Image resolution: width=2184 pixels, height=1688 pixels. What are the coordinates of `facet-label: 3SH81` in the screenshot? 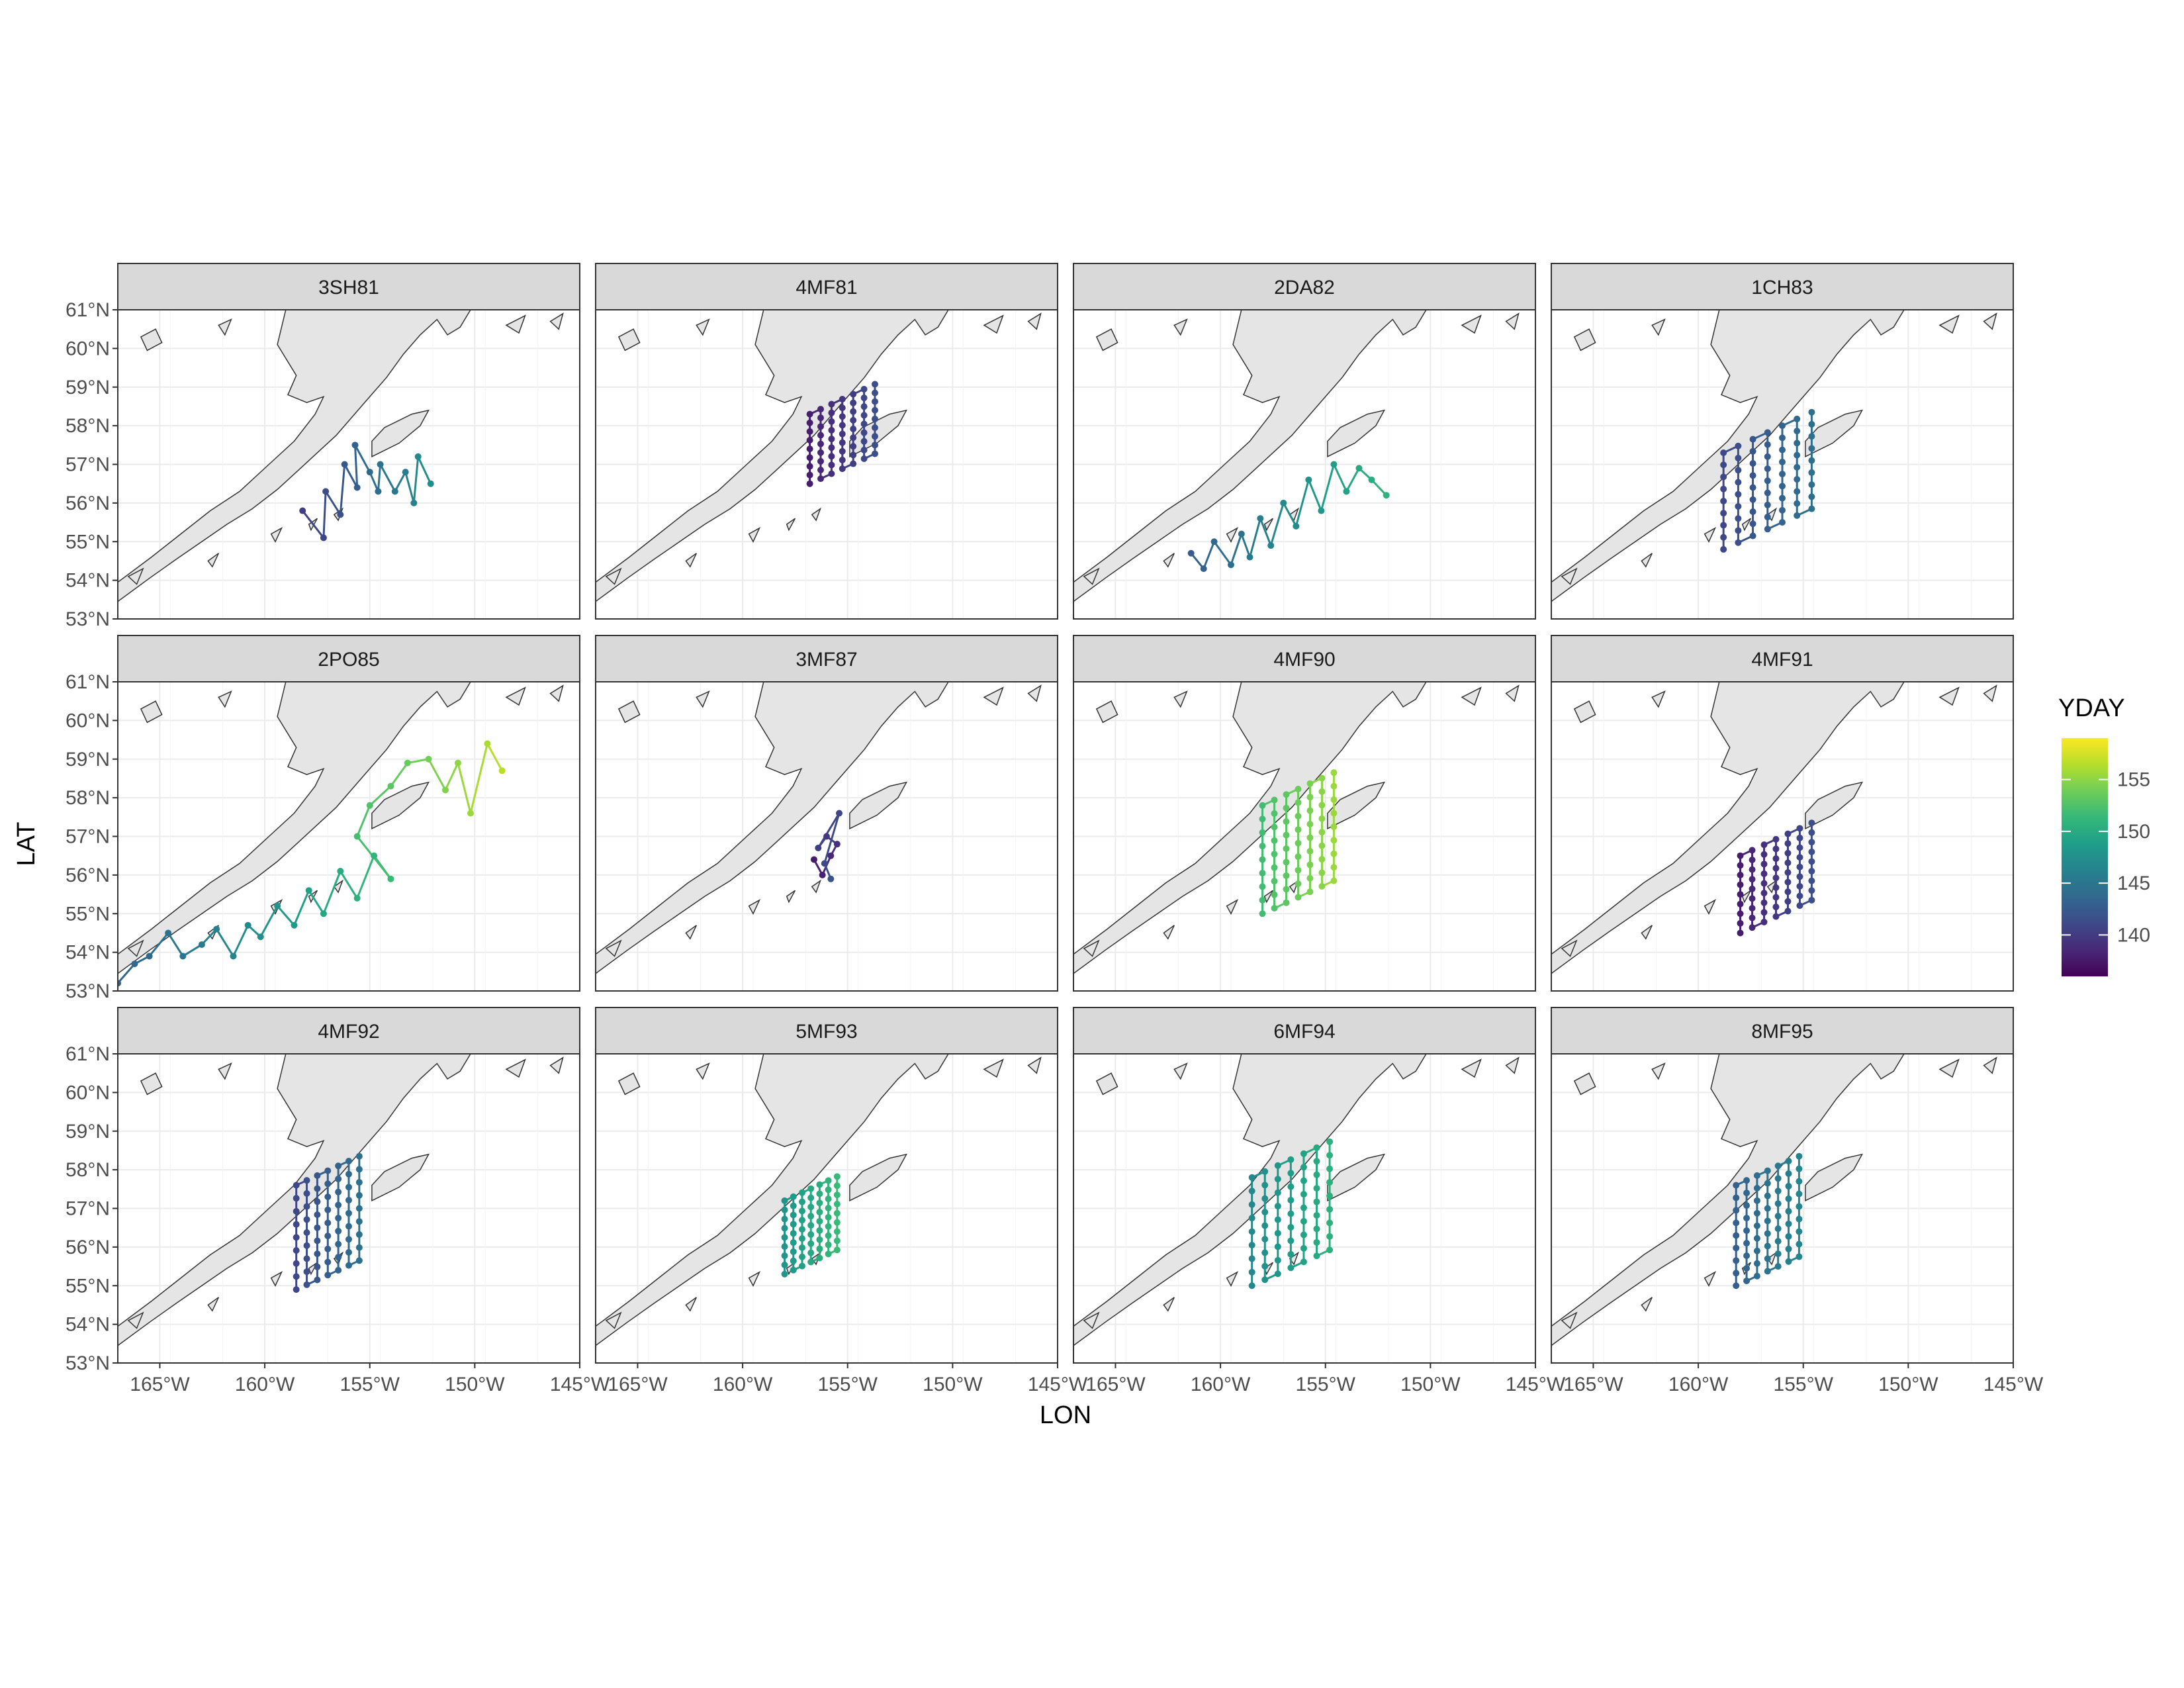 It's located at (348, 288).